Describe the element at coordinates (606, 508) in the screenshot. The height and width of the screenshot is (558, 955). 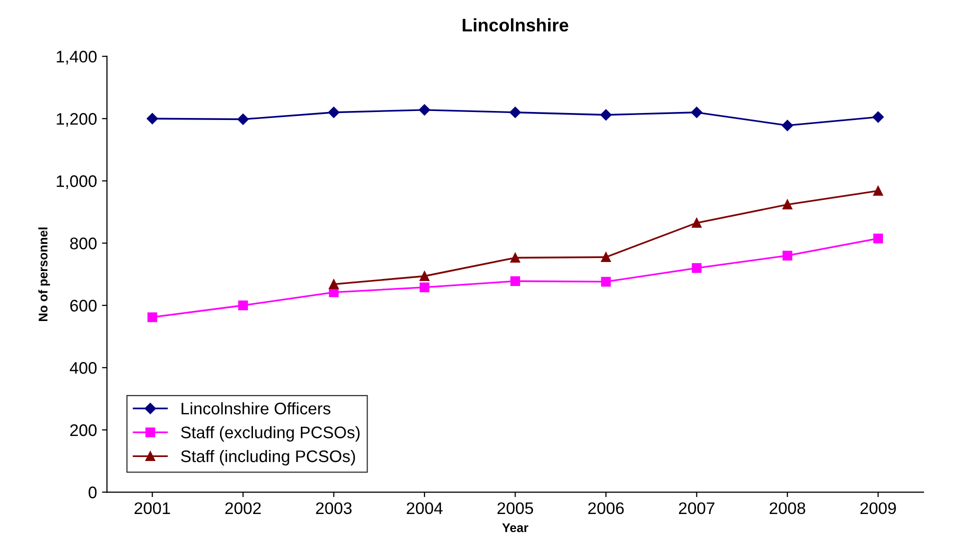
I see `x-tick-label: 2006` at that location.